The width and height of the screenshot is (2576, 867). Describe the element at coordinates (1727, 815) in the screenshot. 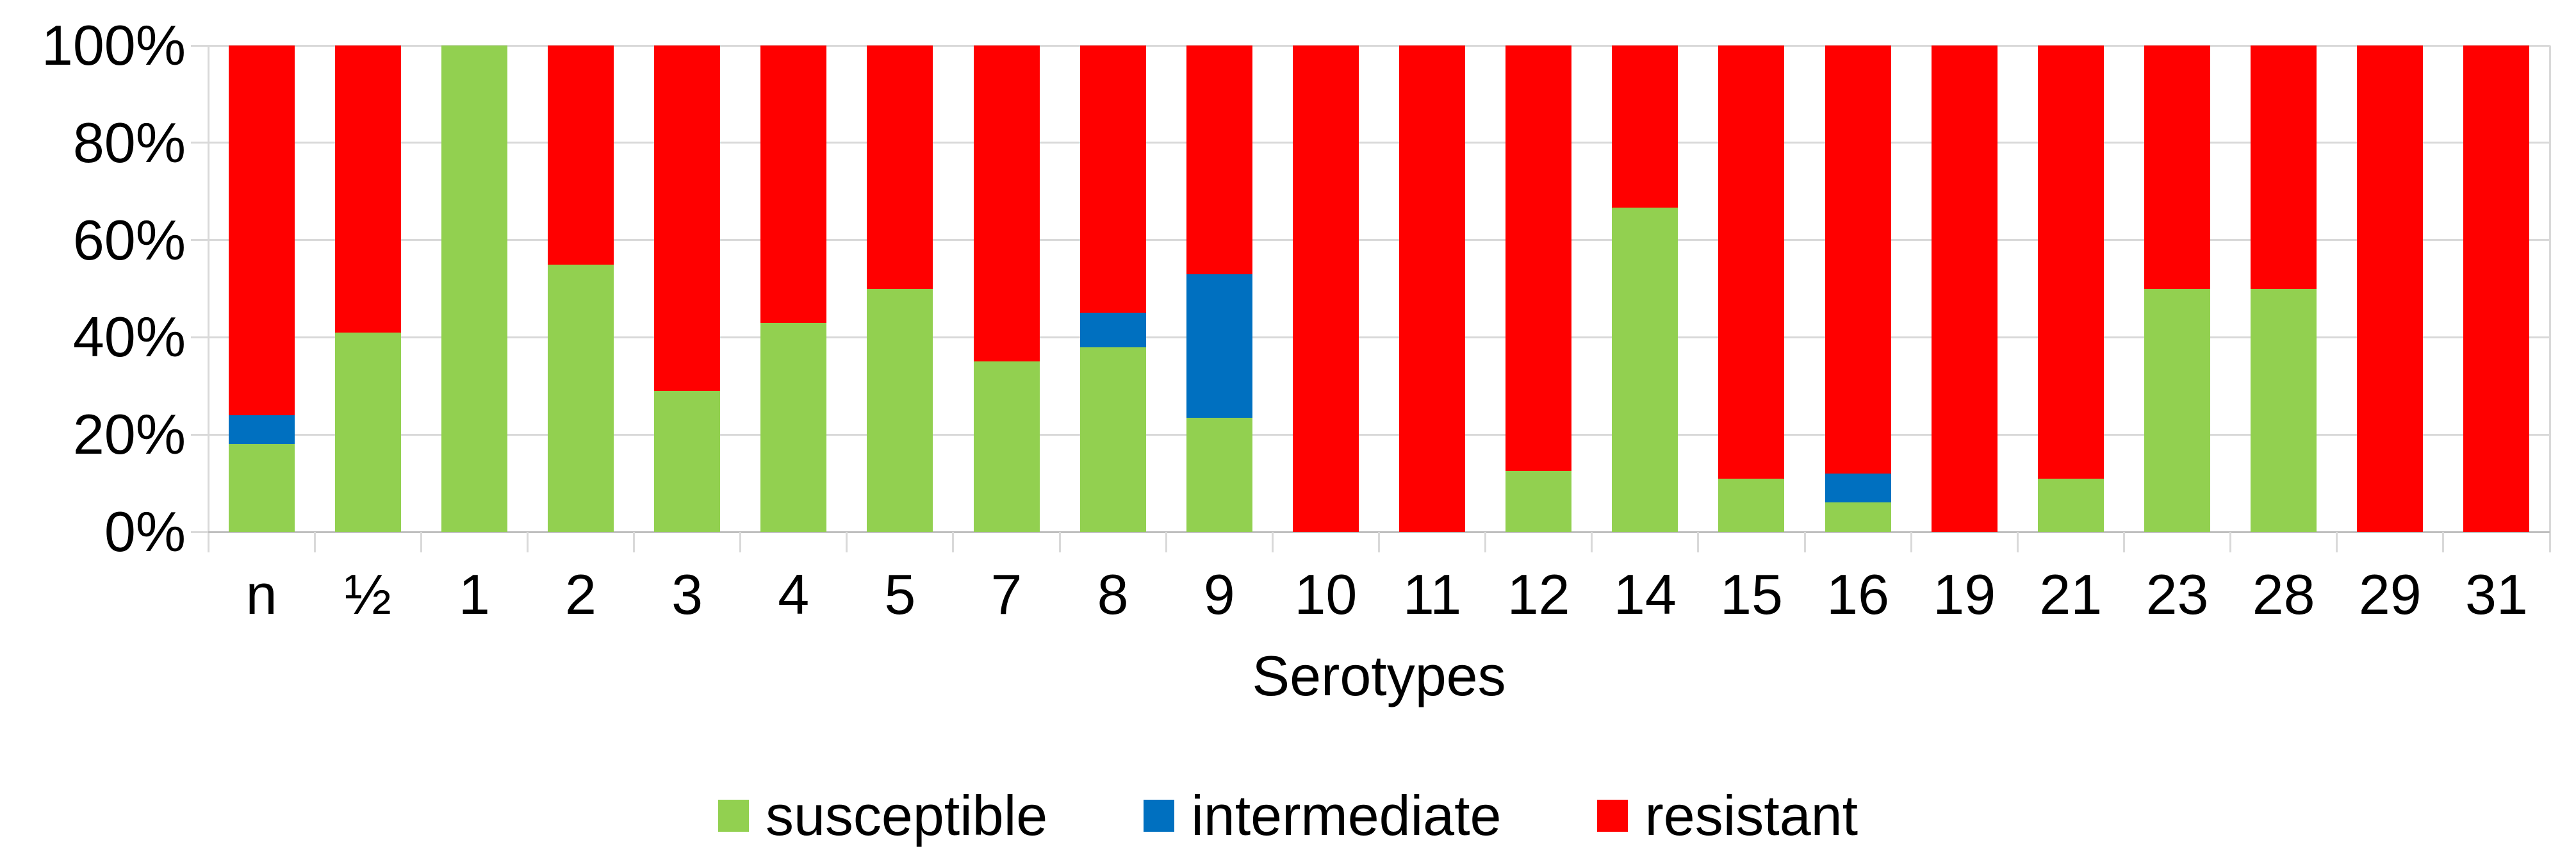

I see `legend-item-resistant: resistant` at that location.